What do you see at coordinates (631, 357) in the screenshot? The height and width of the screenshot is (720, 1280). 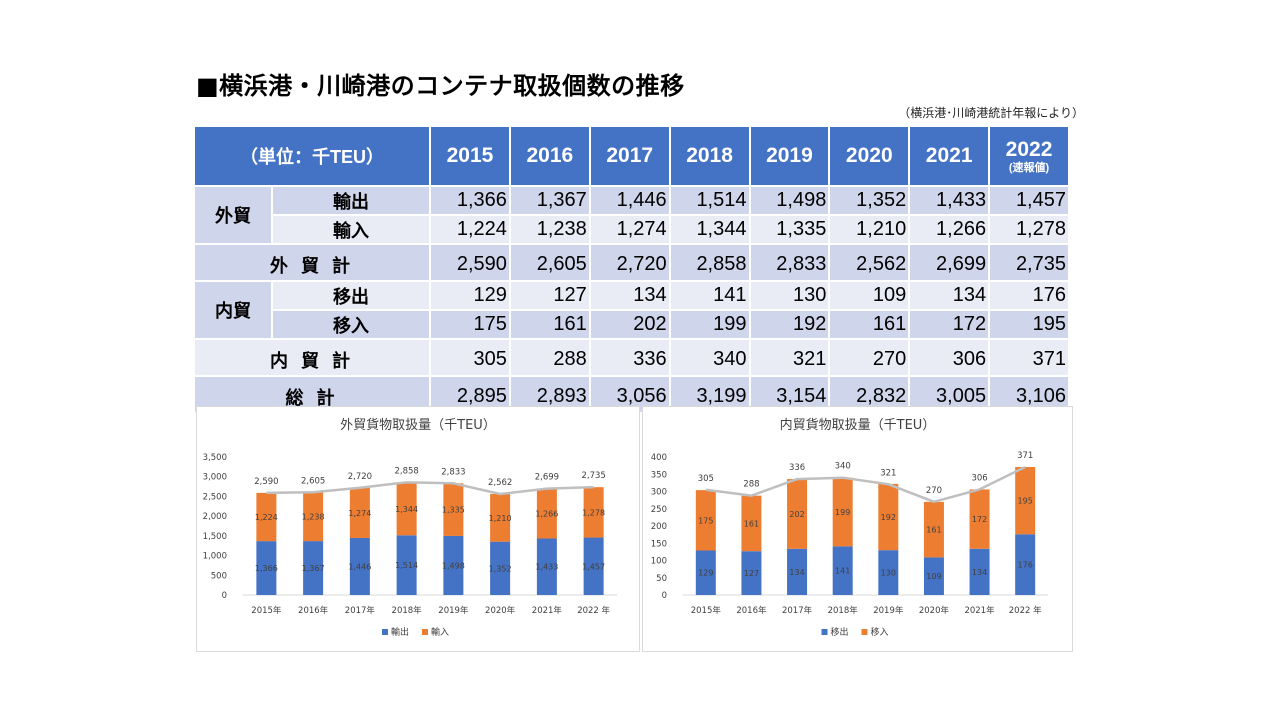 I see `table-row: 内 貿 計 305 288 336 340 321 270 306 371` at bounding box center [631, 357].